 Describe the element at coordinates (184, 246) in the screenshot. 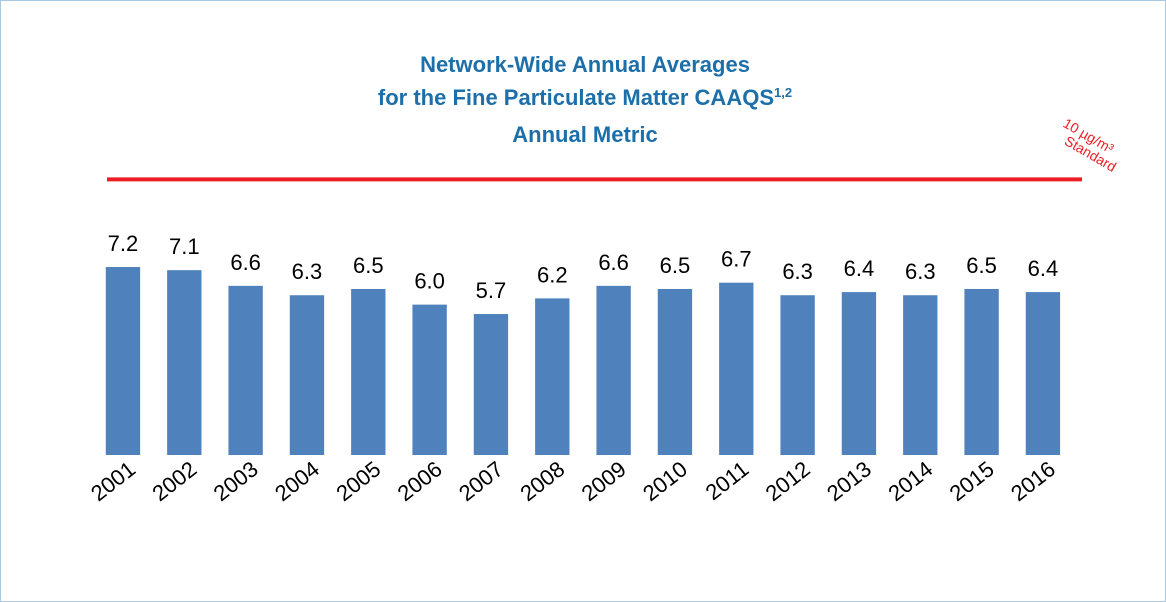

I see `value-label: 7.1` at that location.